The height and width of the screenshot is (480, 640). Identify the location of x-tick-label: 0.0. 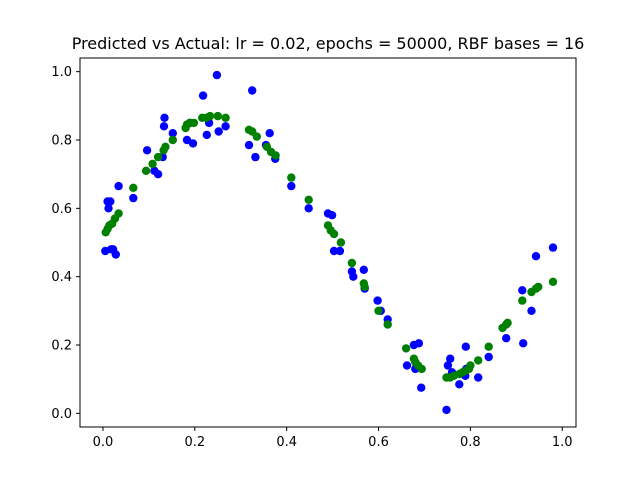
(103, 442).